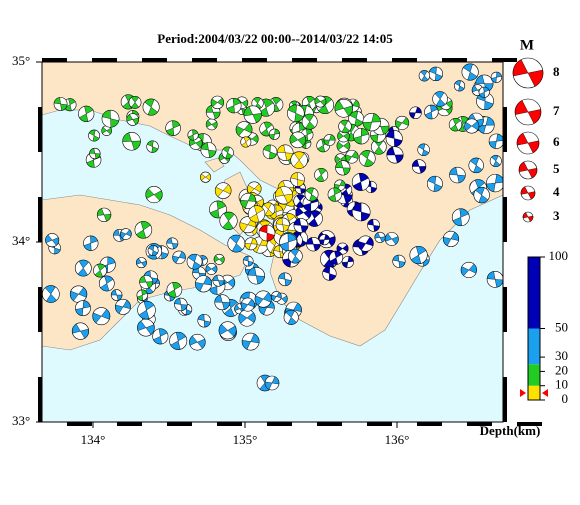  What do you see at coordinates (556, 110) in the screenshot?
I see `magnitude-label: 7` at bounding box center [556, 110].